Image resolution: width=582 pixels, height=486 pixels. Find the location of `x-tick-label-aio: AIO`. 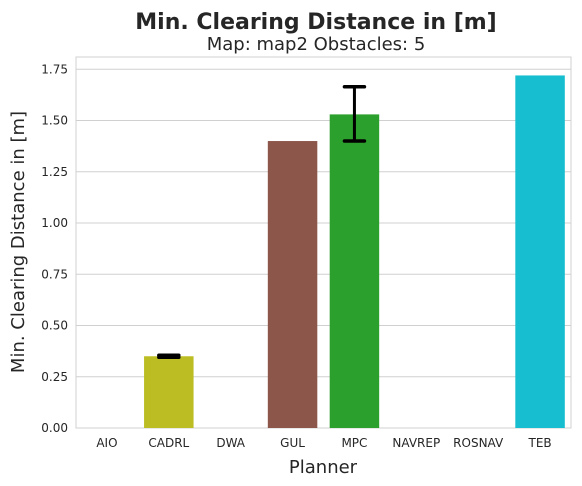

x-tick-label-aio: AIO is located at coordinates (106, 443).